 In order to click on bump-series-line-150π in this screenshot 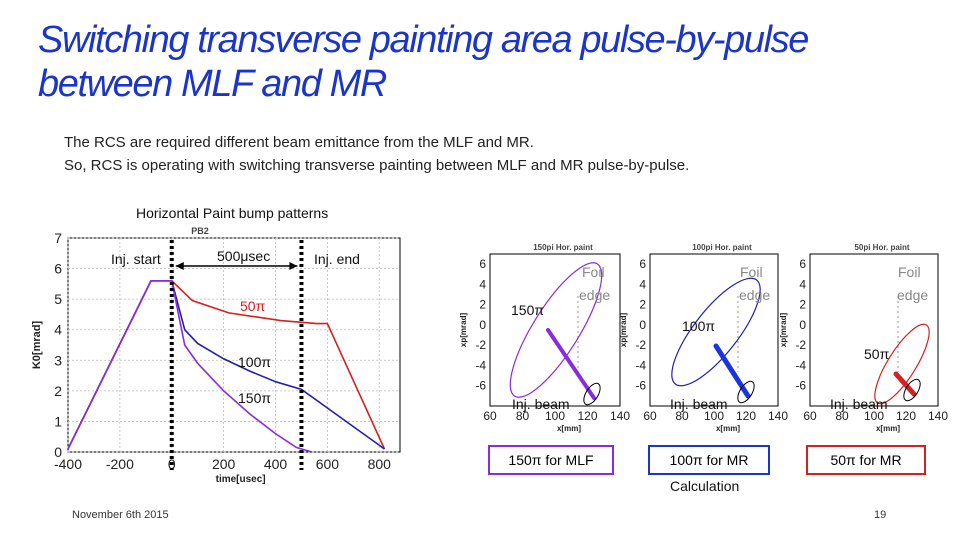, I will do `click(190, 365)`.